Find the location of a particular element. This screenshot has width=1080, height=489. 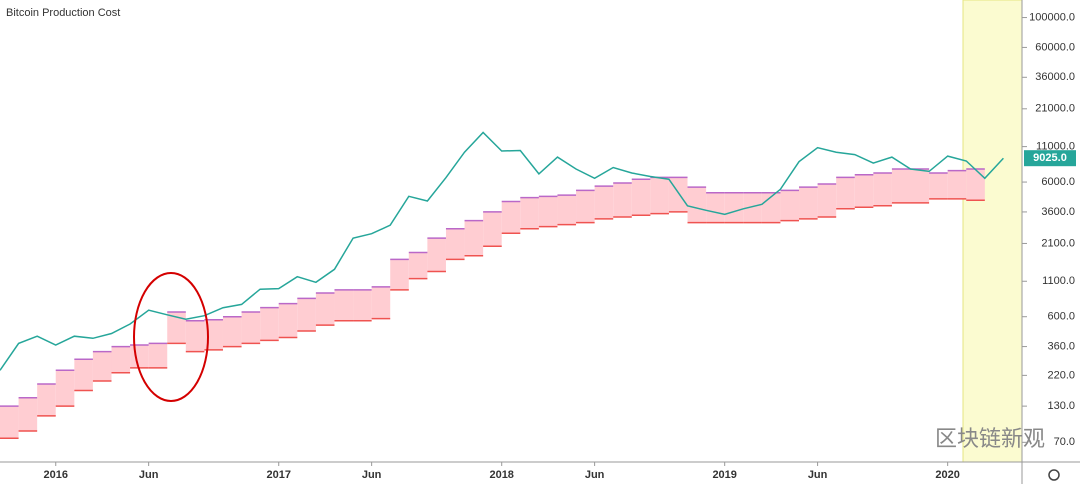

y-tick-label: 1100.0 is located at coordinates (1058, 281).